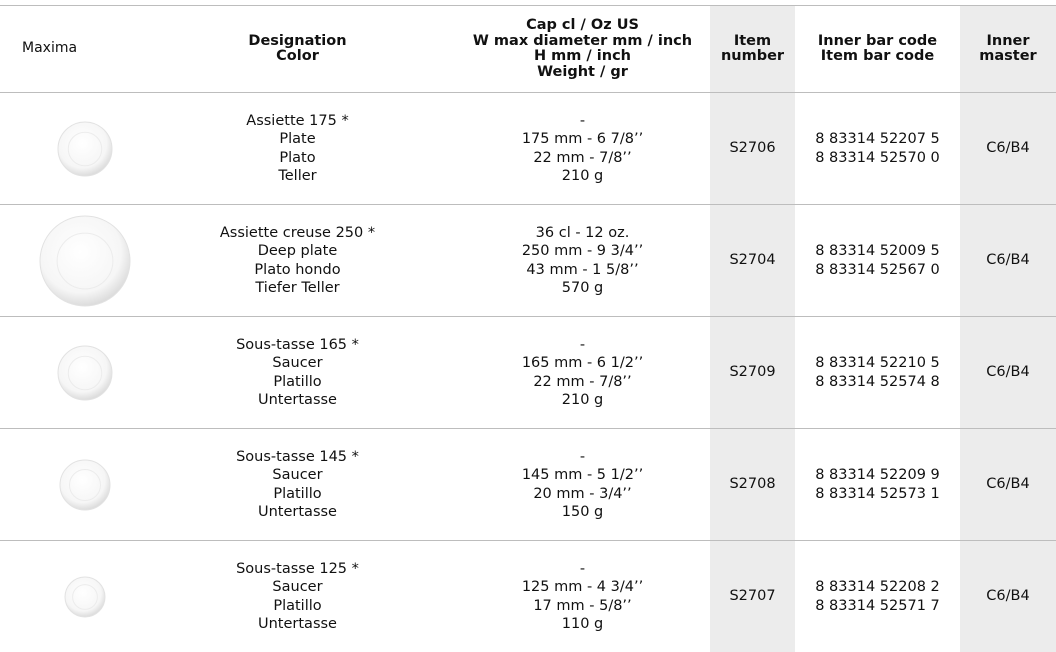 Image resolution: width=1056 pixels, height=652 pixels. Describe the element at coordinates (877, 493) in the screenshot. I see `barcode-line: 8 83314 52573 1` at that location.